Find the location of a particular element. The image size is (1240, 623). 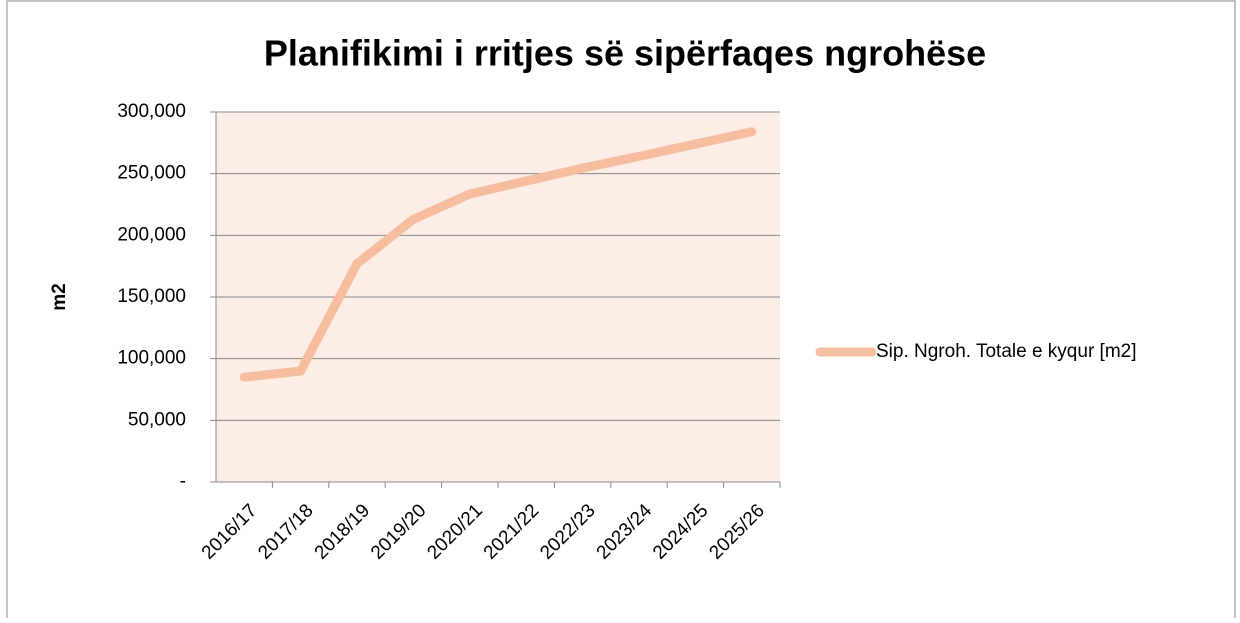

y-tick-label: - is located at coordinates (183, 481).